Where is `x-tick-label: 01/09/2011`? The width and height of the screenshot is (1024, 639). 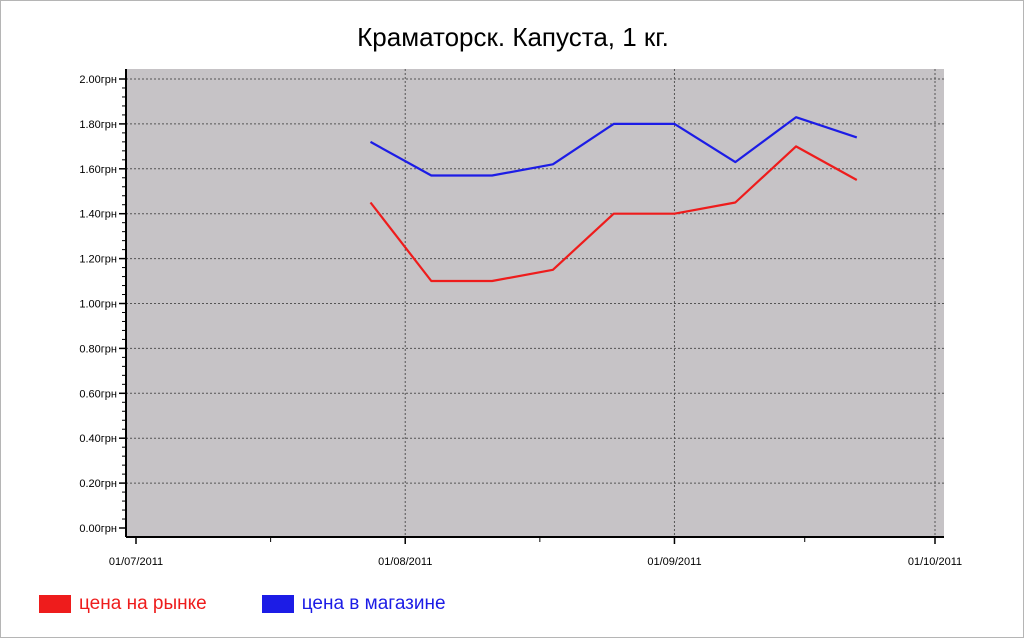 x-tick-label: 01/09/2011 is located at coordinates (674, 562).